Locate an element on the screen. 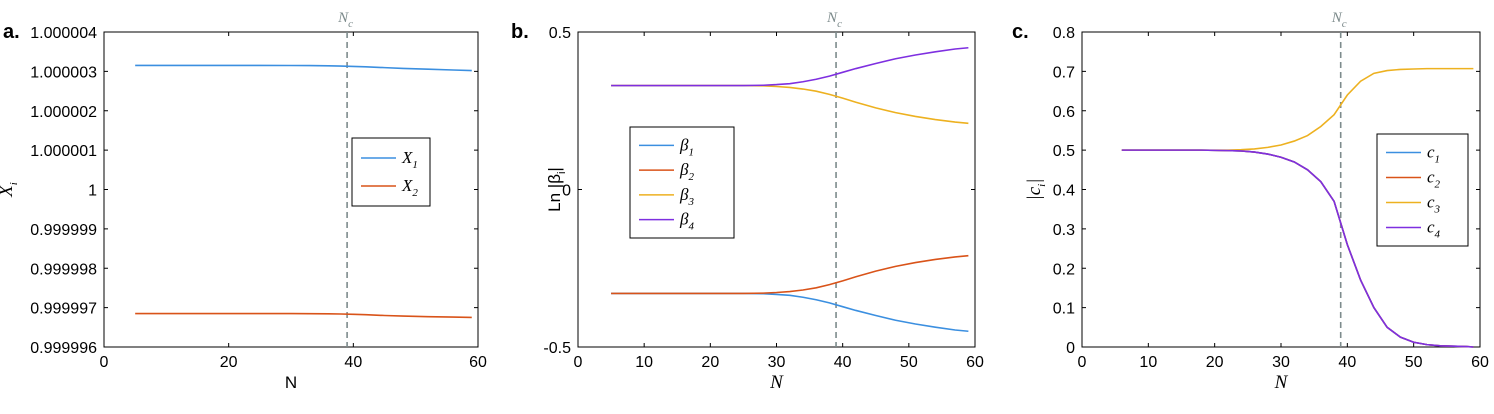 This screenshot has width=1494, height=414. y-tick-label: 0.8 is located at coordinates (1064, 33).